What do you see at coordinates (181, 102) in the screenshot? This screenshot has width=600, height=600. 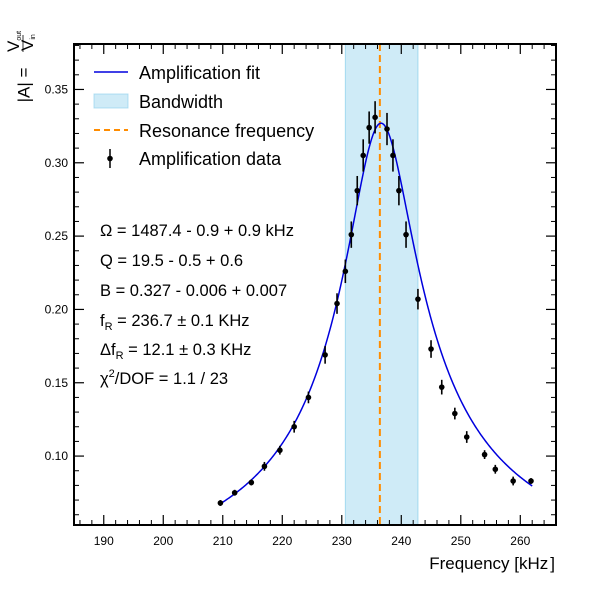 I see `legend-bandwidth-label: Bandwidth` at bounding box center [181, 102].